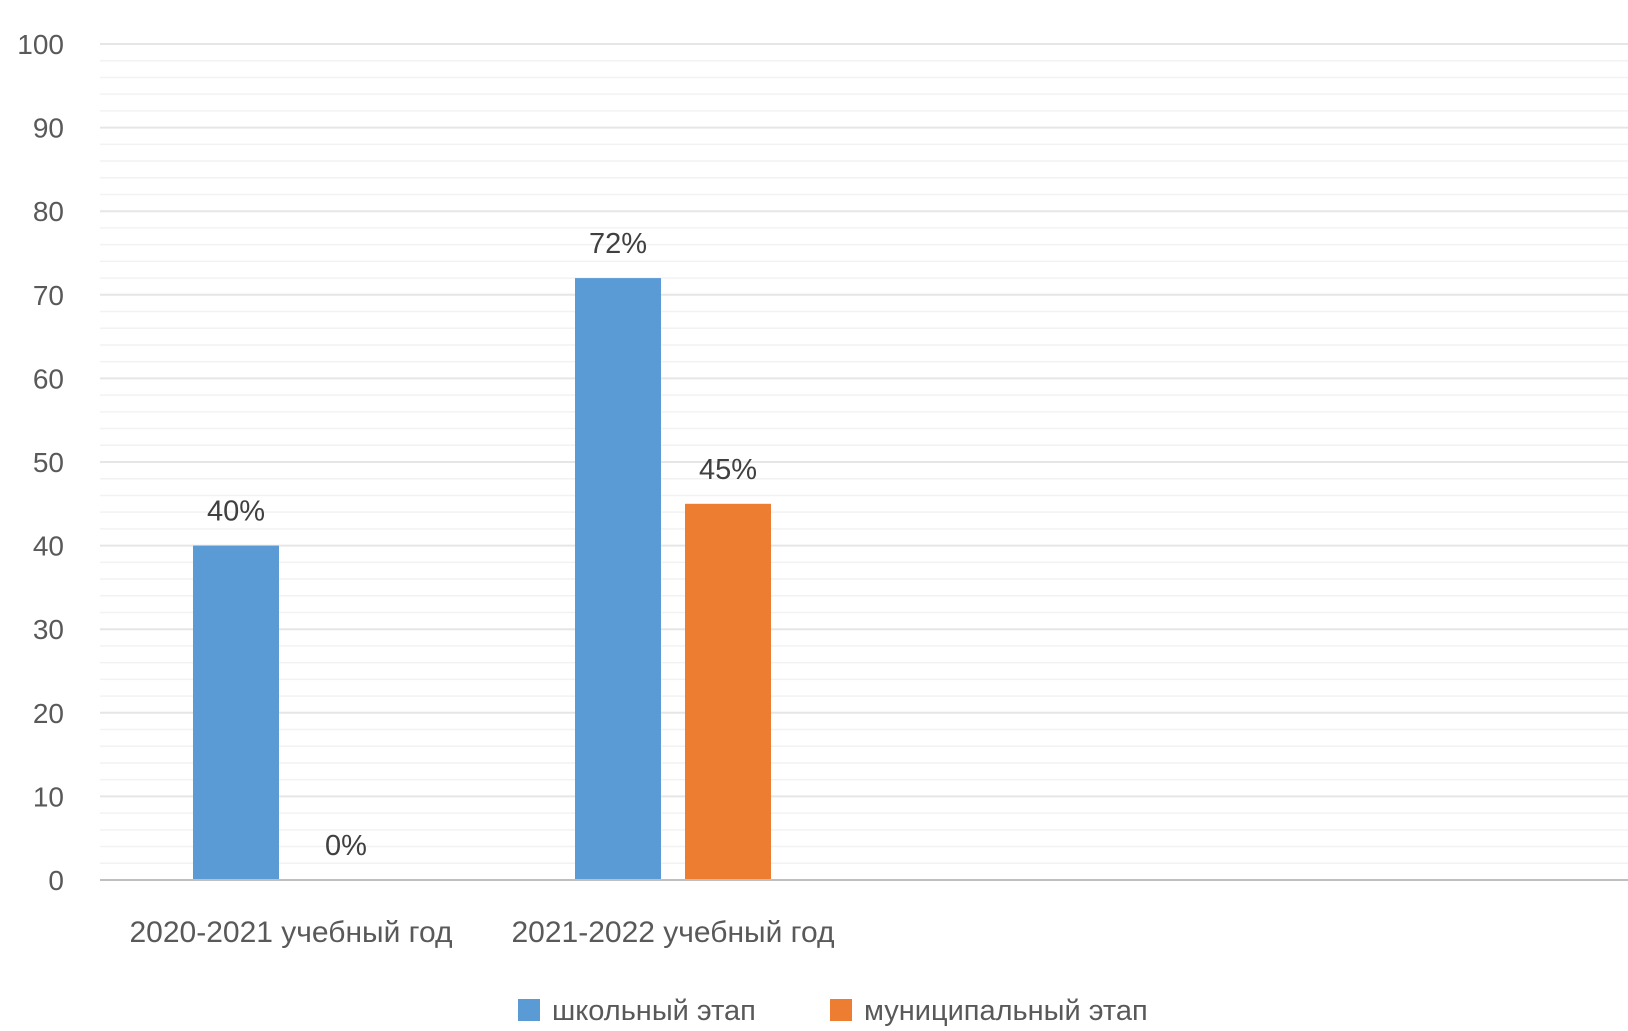 This screenshot has width=1628, height=1031. Describe the element at coordinates (618, 244) in the screenshot. I see `data-label: 72%` at that location.